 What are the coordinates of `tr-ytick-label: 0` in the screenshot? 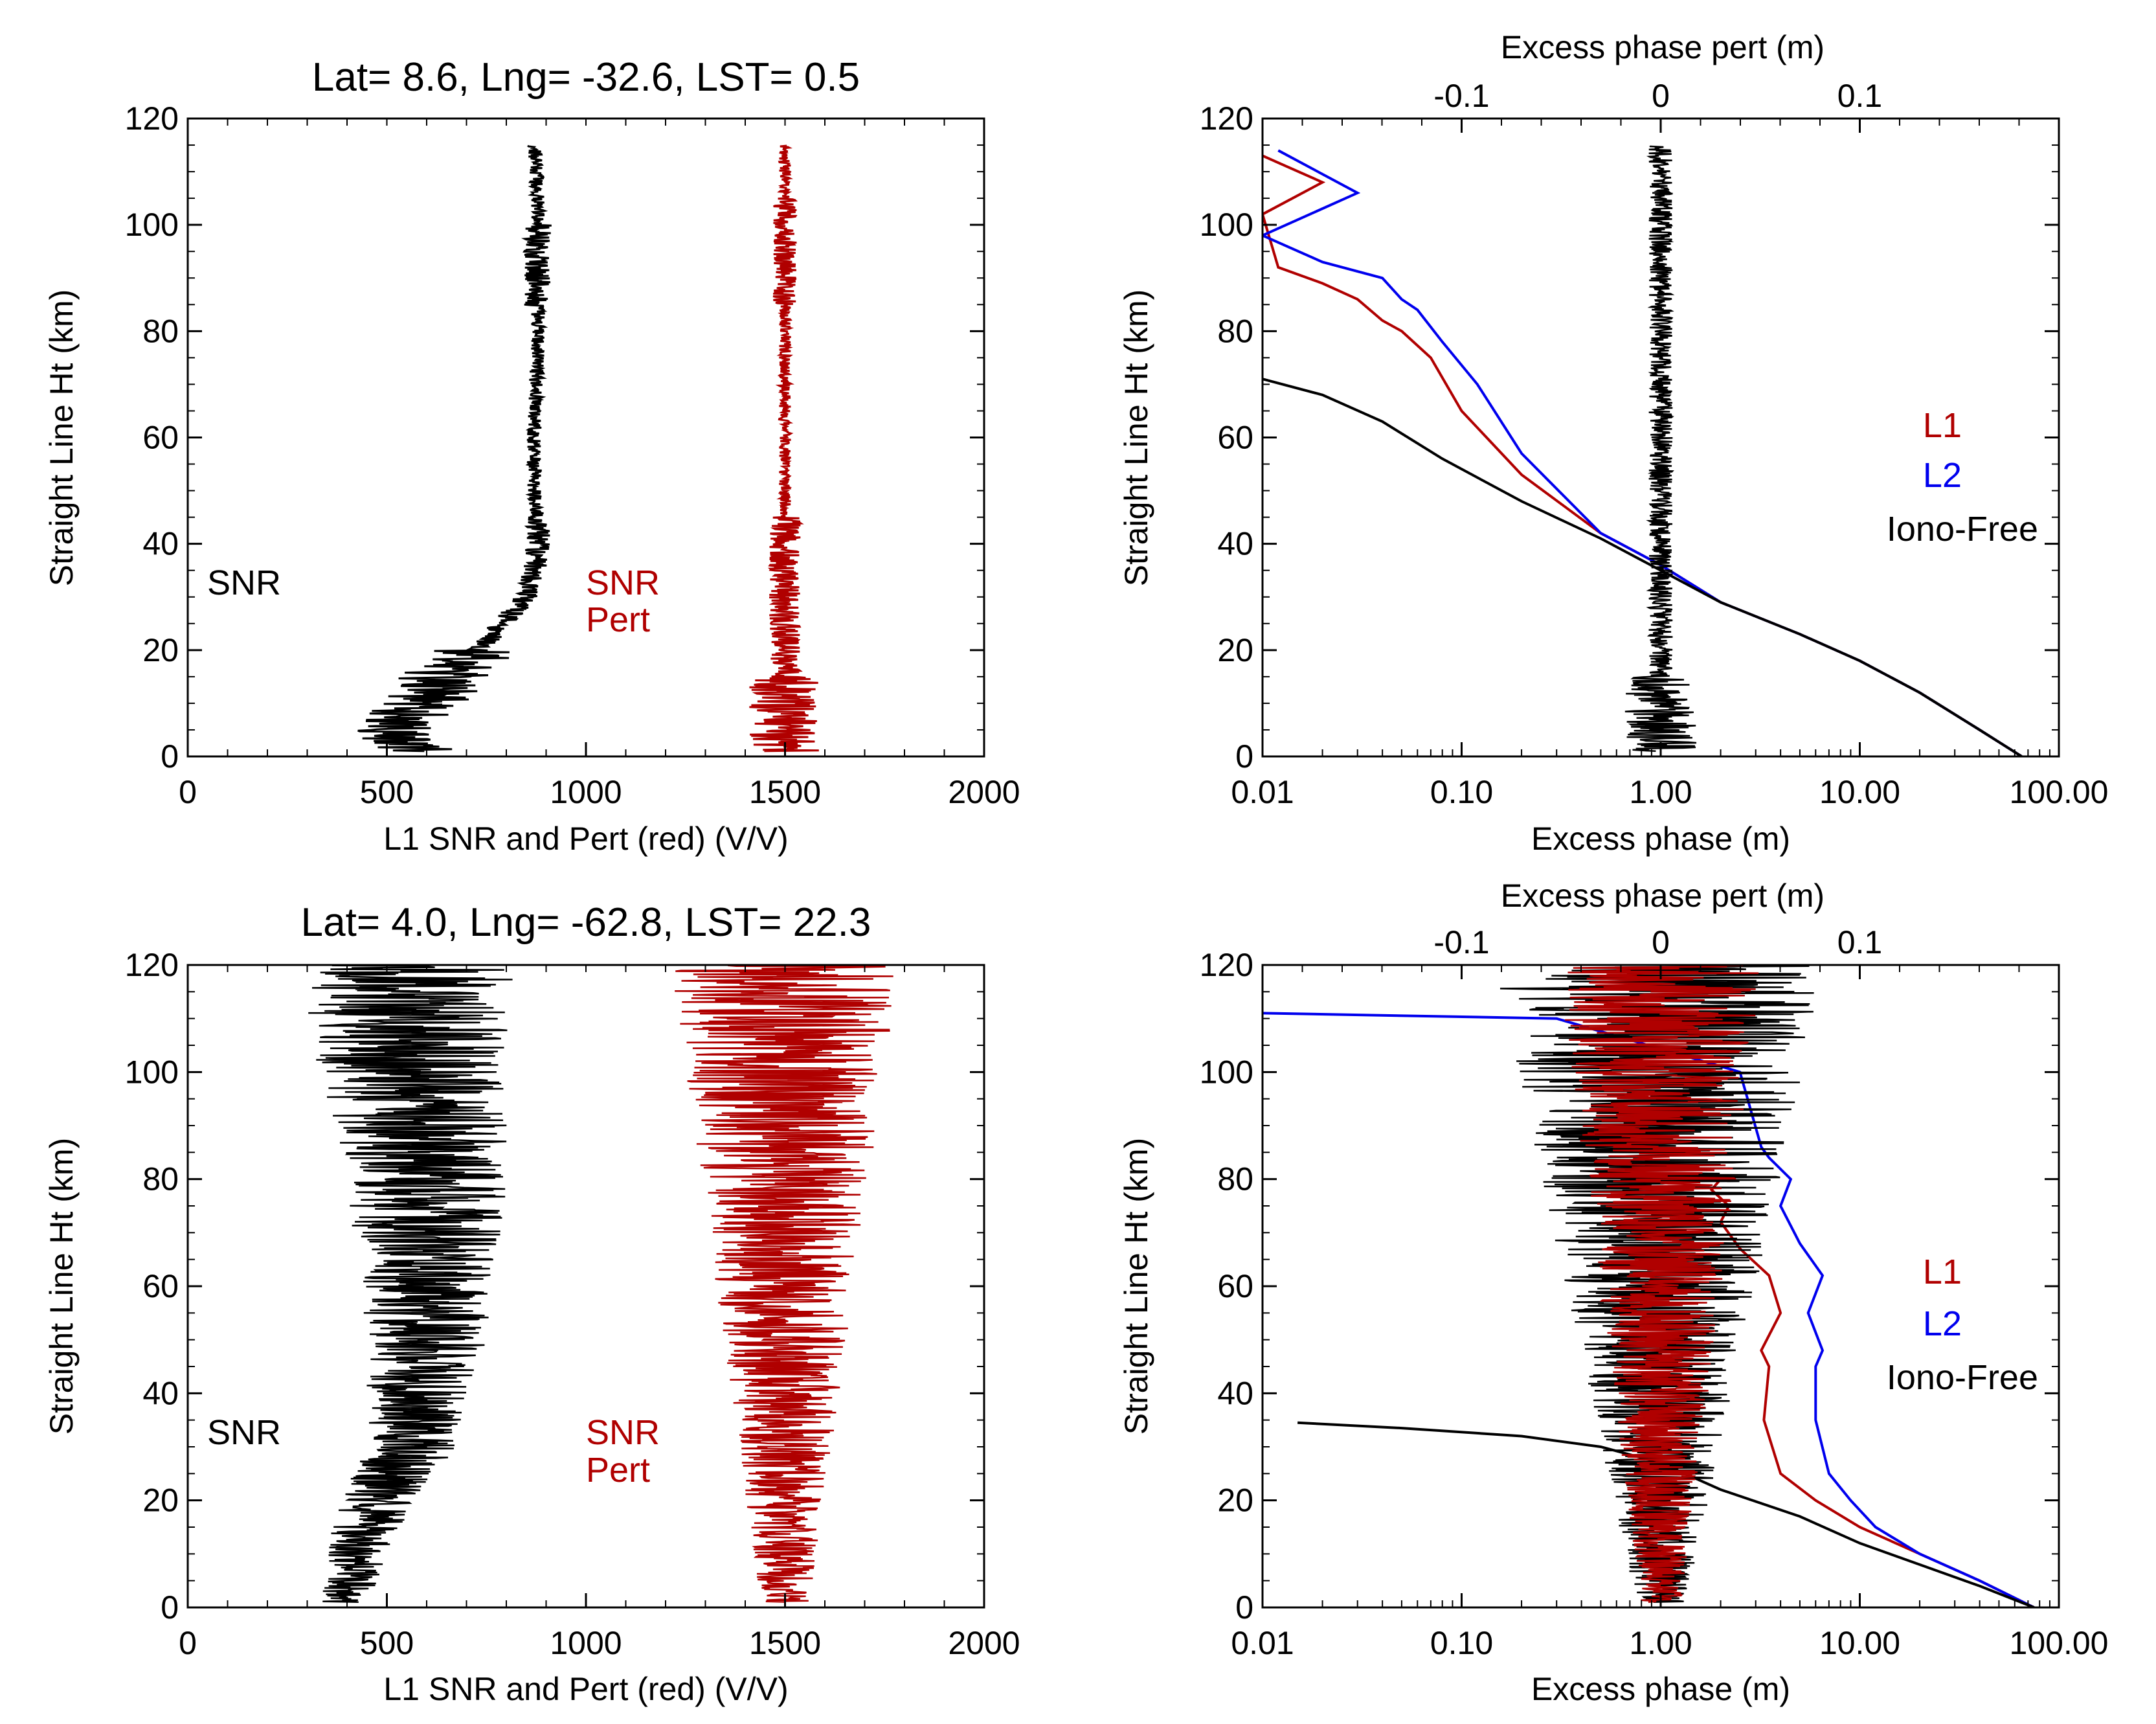 It's located at (1244, 757).